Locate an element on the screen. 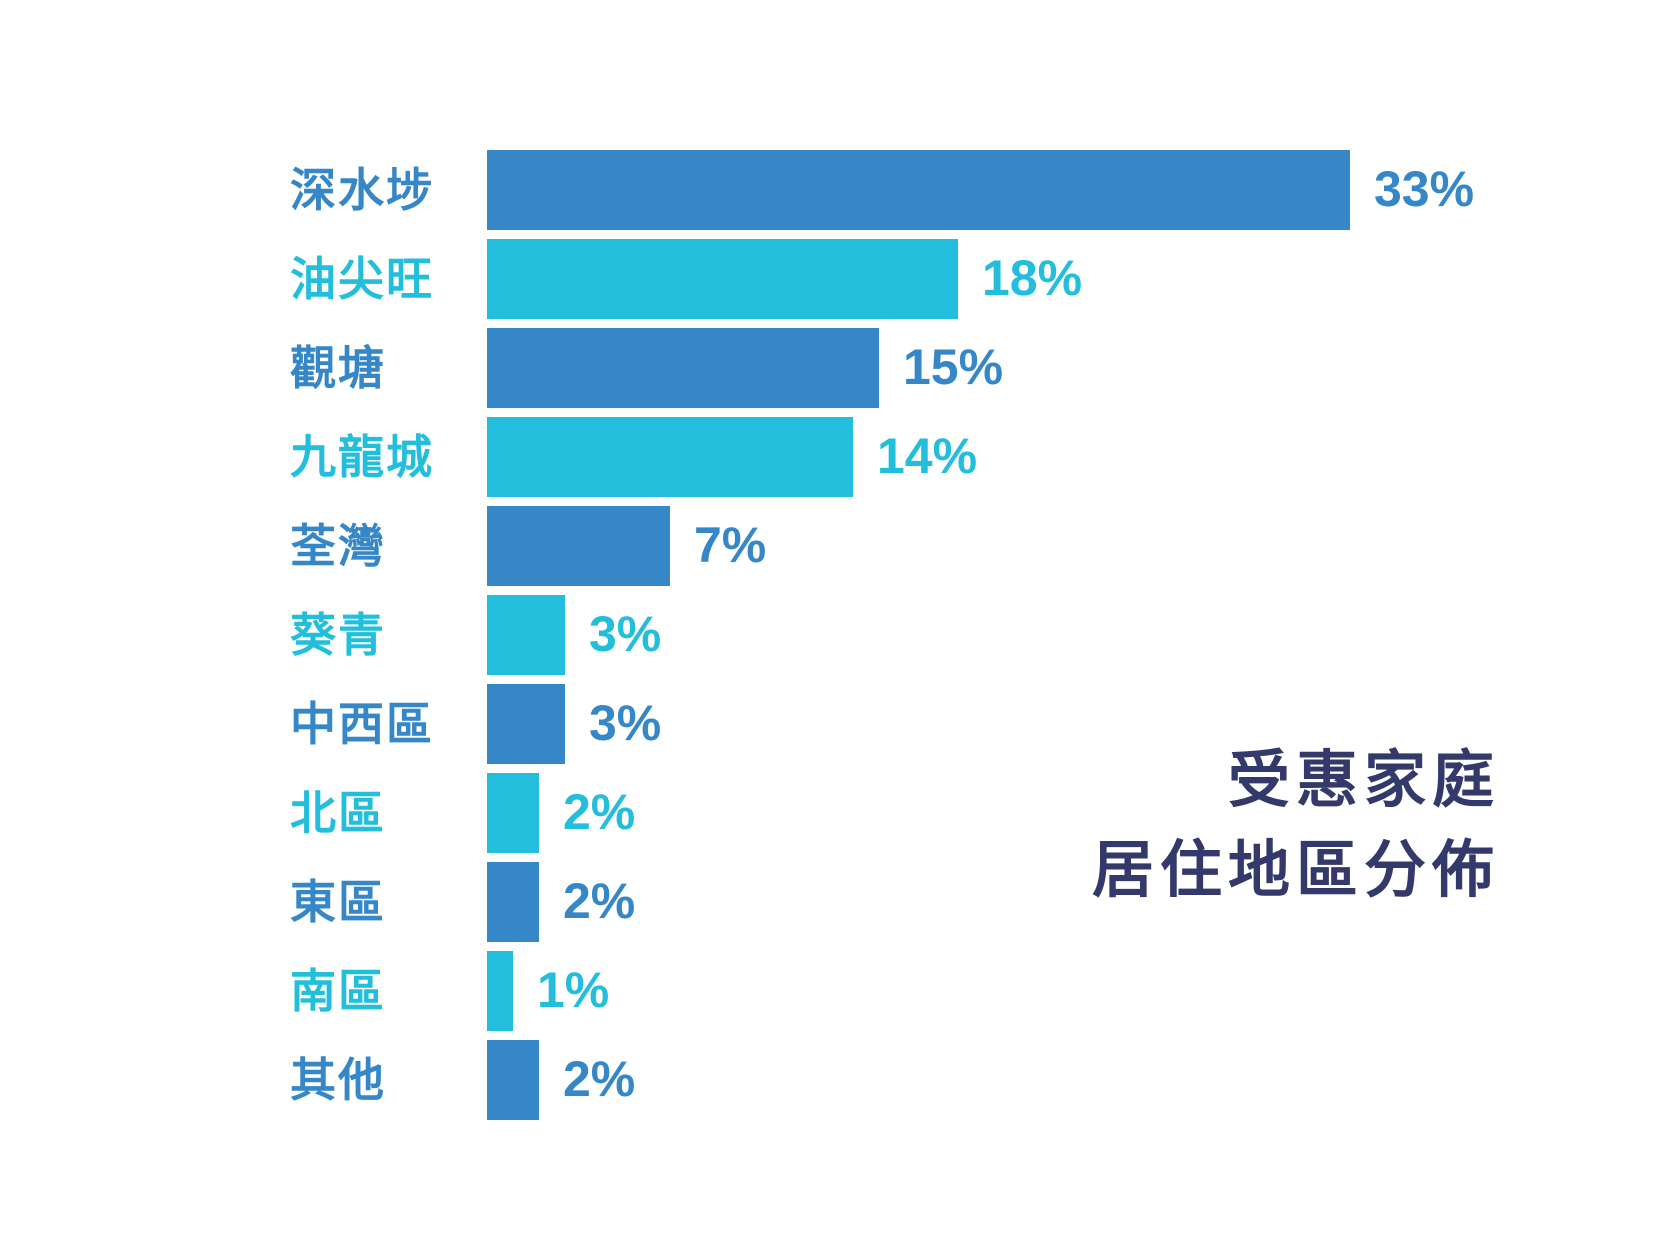  category-label: 油尖旺 is located at coordinates (362, 279).